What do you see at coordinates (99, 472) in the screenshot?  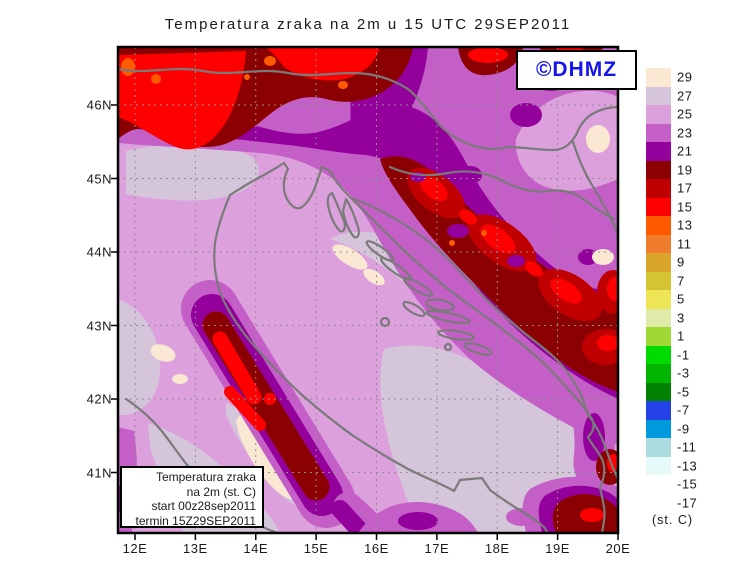 I see `lat-tick-label: 41N` at bounding box center [99, 472].